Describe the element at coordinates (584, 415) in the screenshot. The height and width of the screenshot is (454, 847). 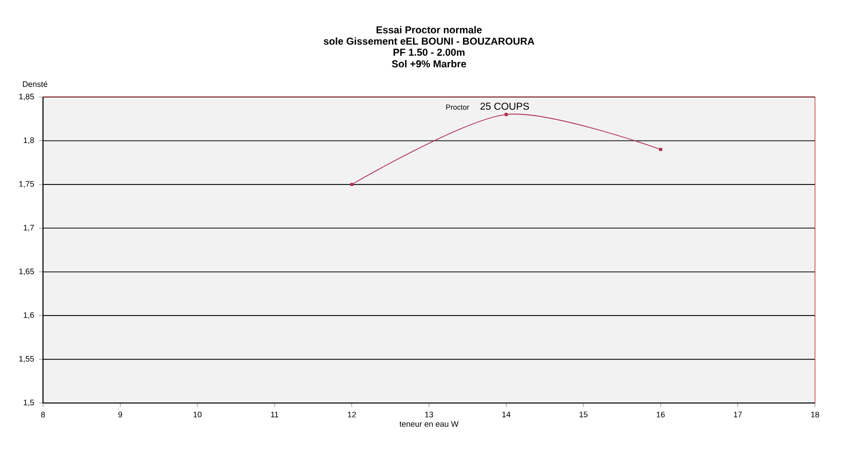
I see `x-tick-label: 15` at that location.